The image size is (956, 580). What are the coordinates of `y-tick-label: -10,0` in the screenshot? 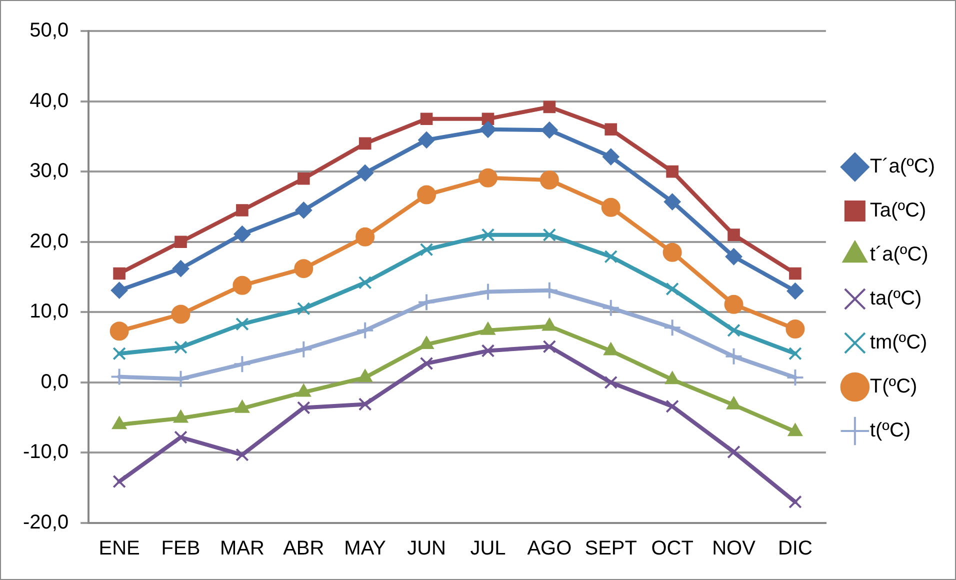 It's located at (45, 452).